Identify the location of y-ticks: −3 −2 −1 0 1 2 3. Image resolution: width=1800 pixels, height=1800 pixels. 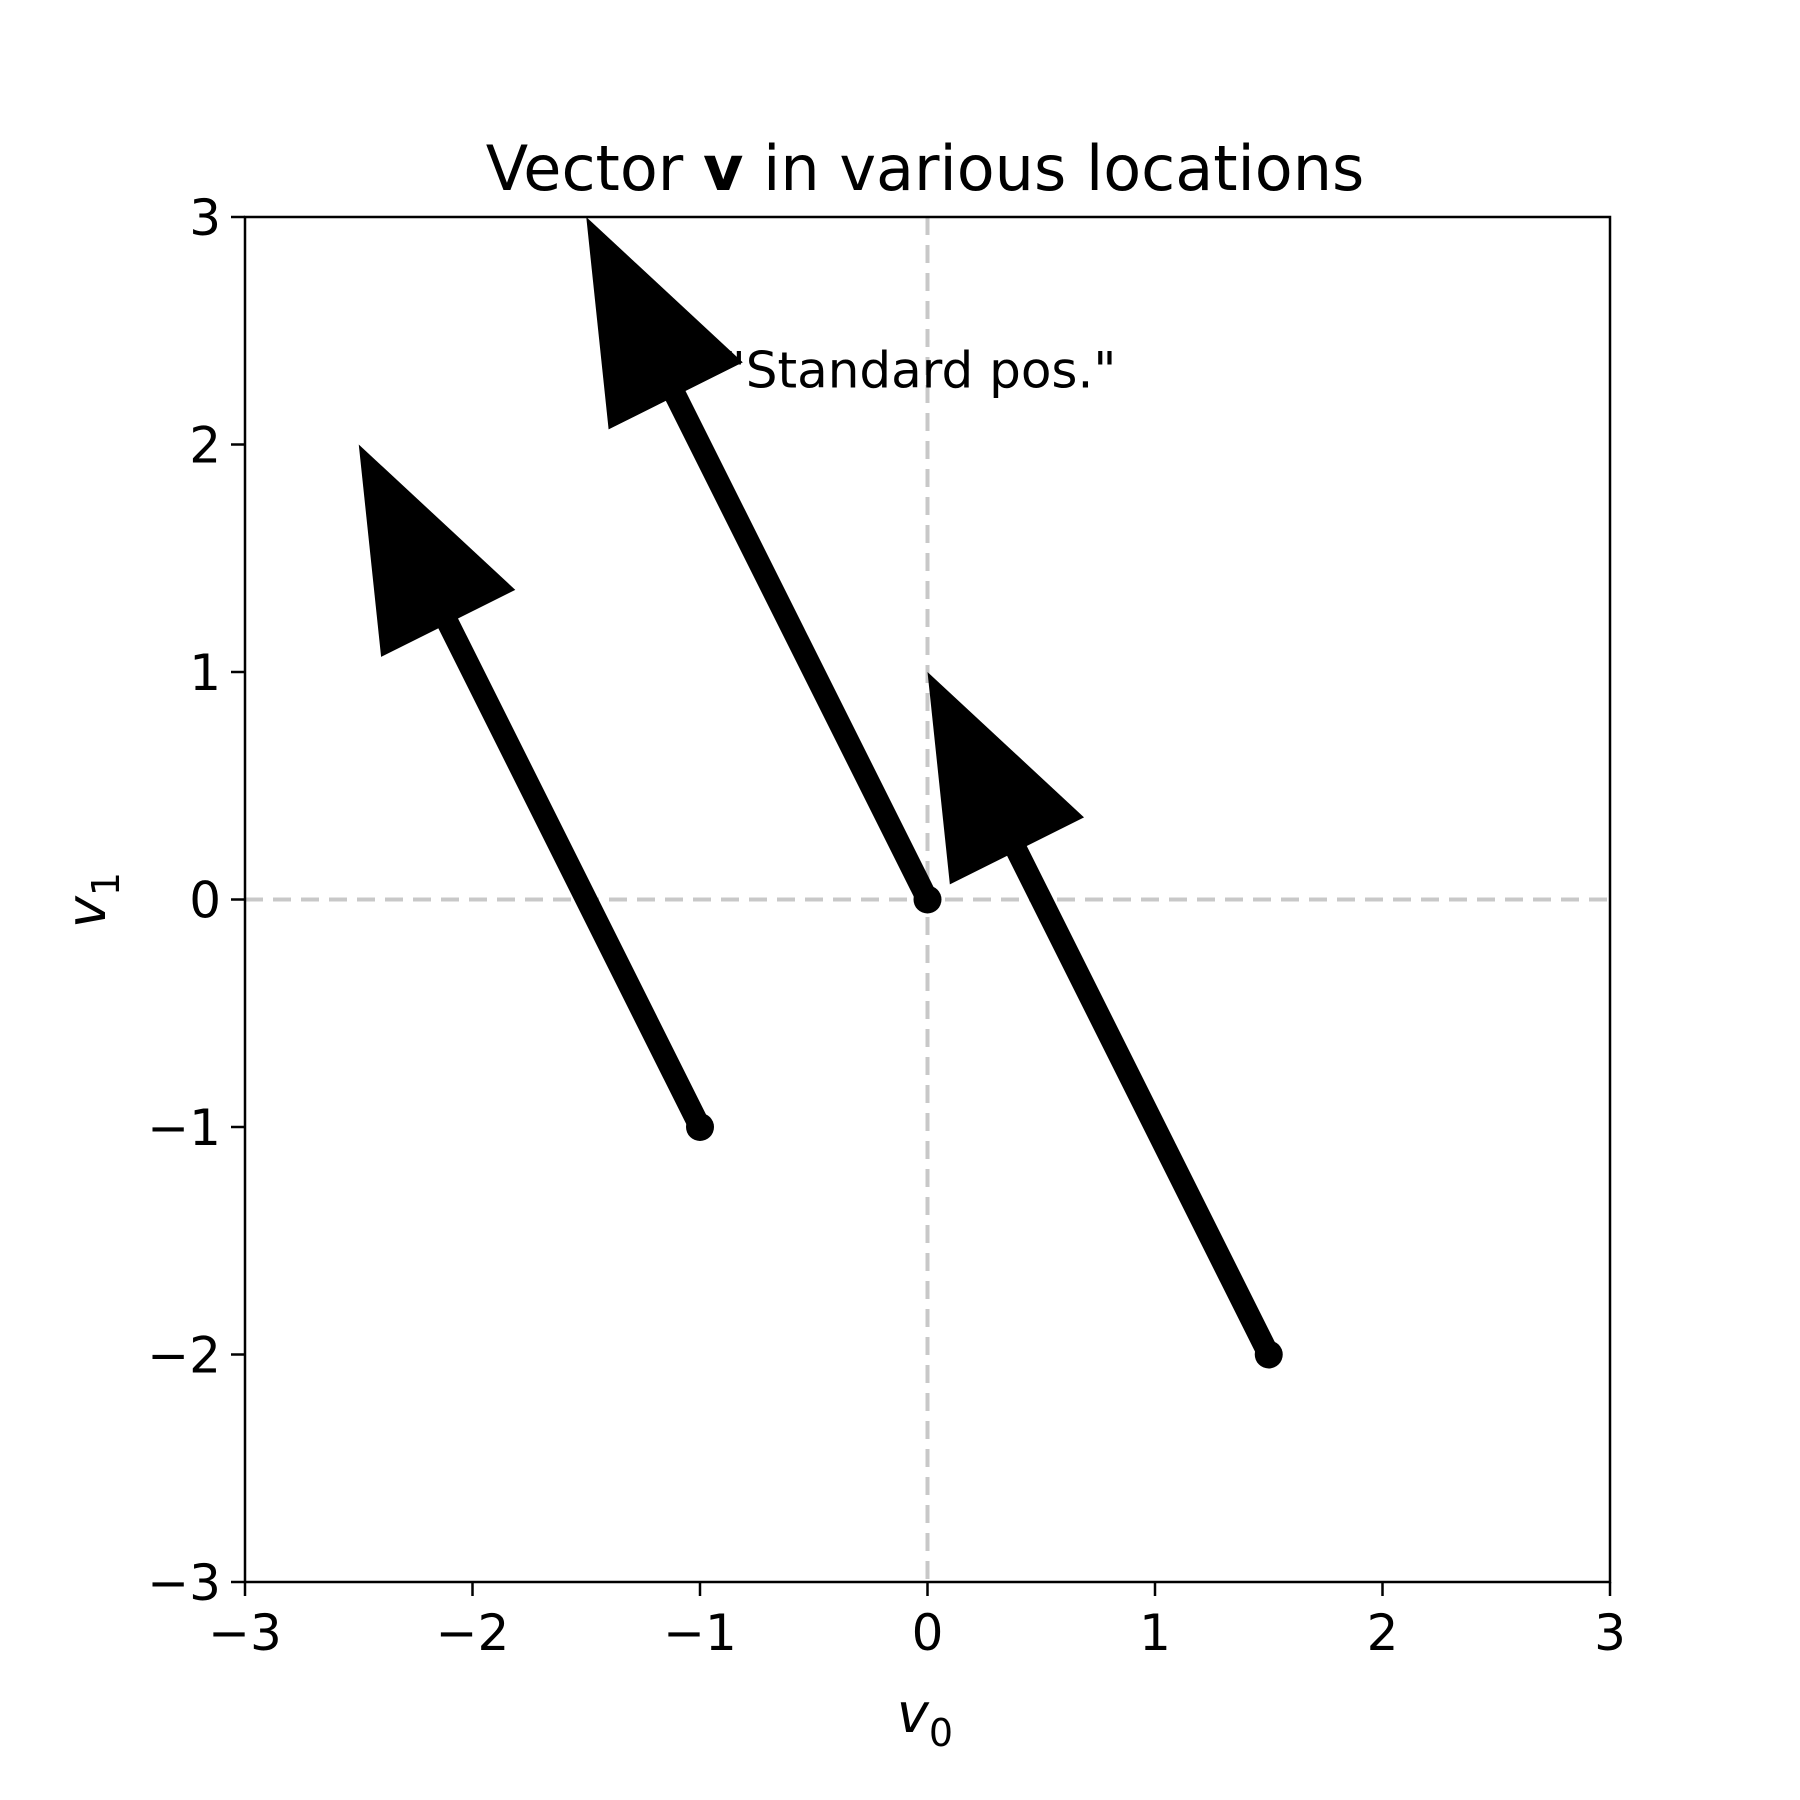
(196, 900).